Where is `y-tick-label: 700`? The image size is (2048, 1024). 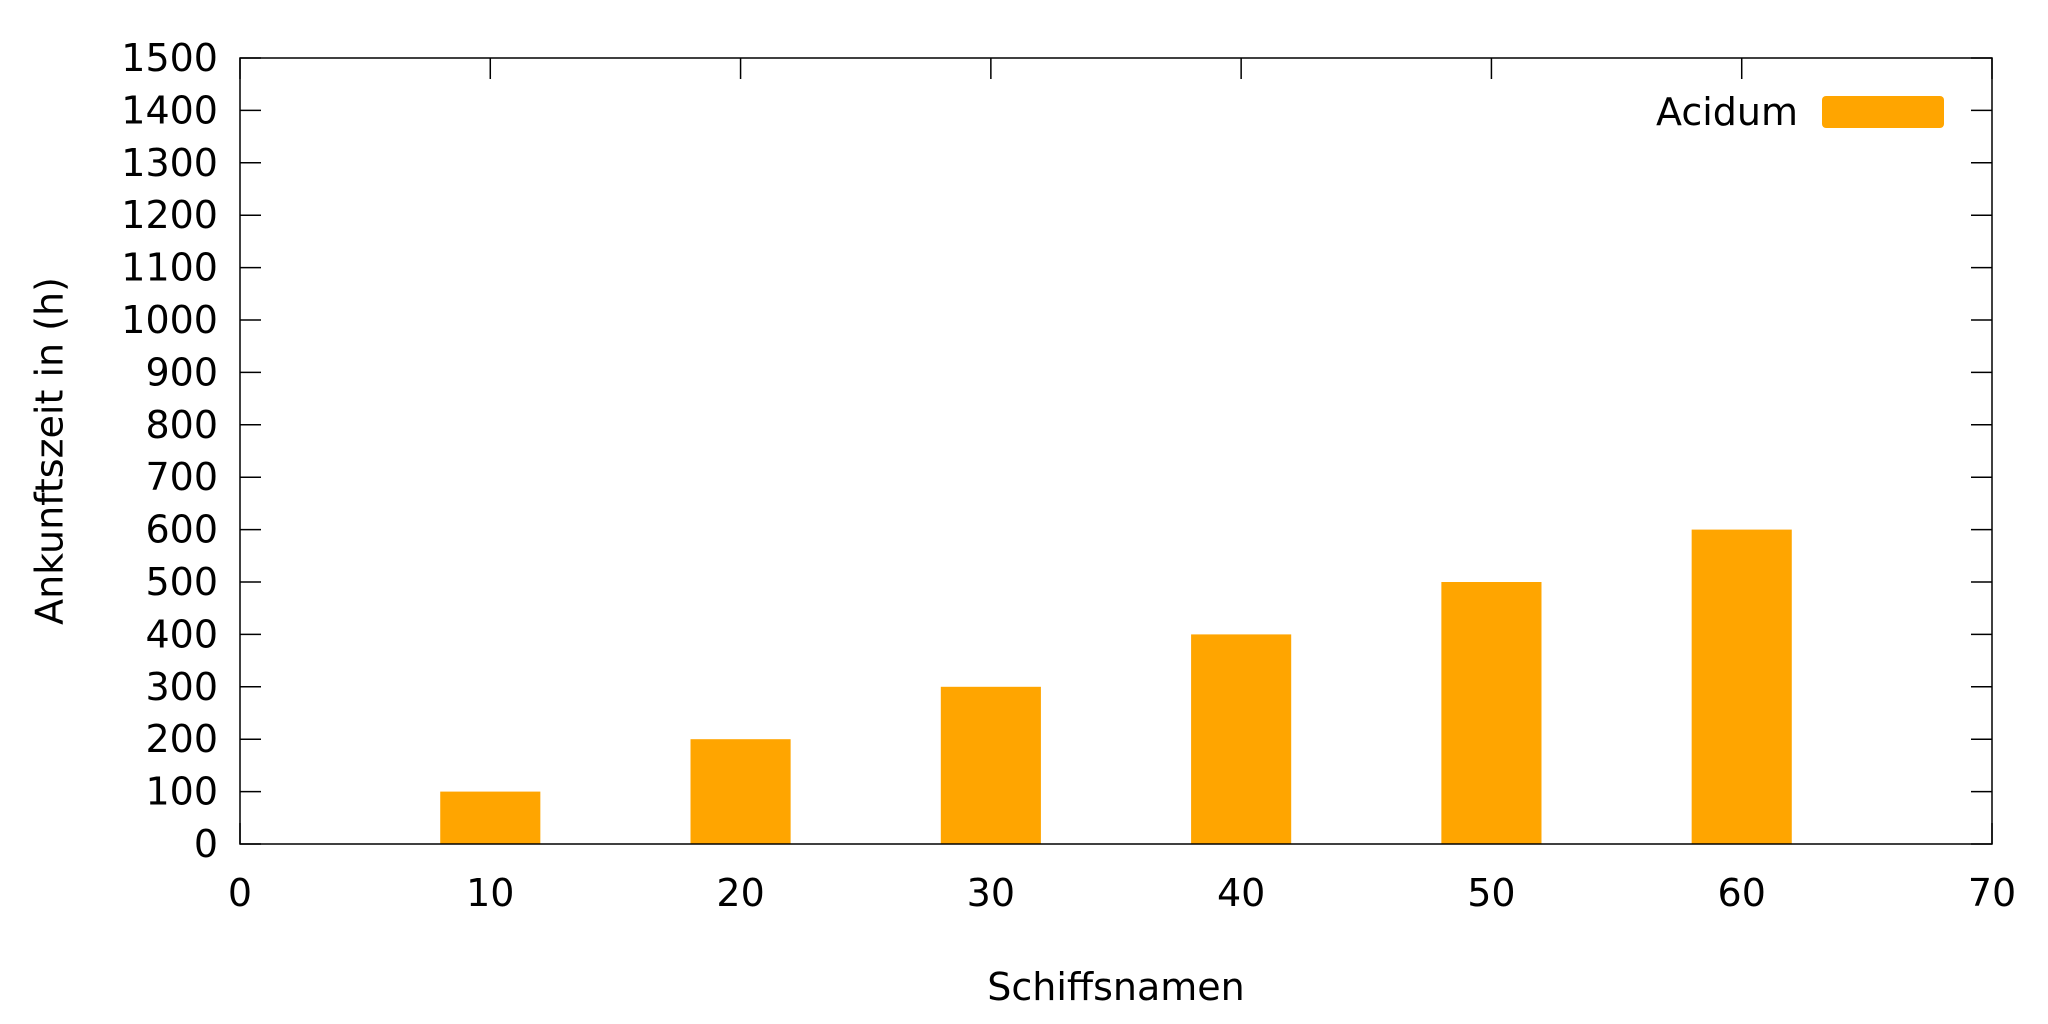 y-tick-label: 700 is located at coordinates (181, 477).